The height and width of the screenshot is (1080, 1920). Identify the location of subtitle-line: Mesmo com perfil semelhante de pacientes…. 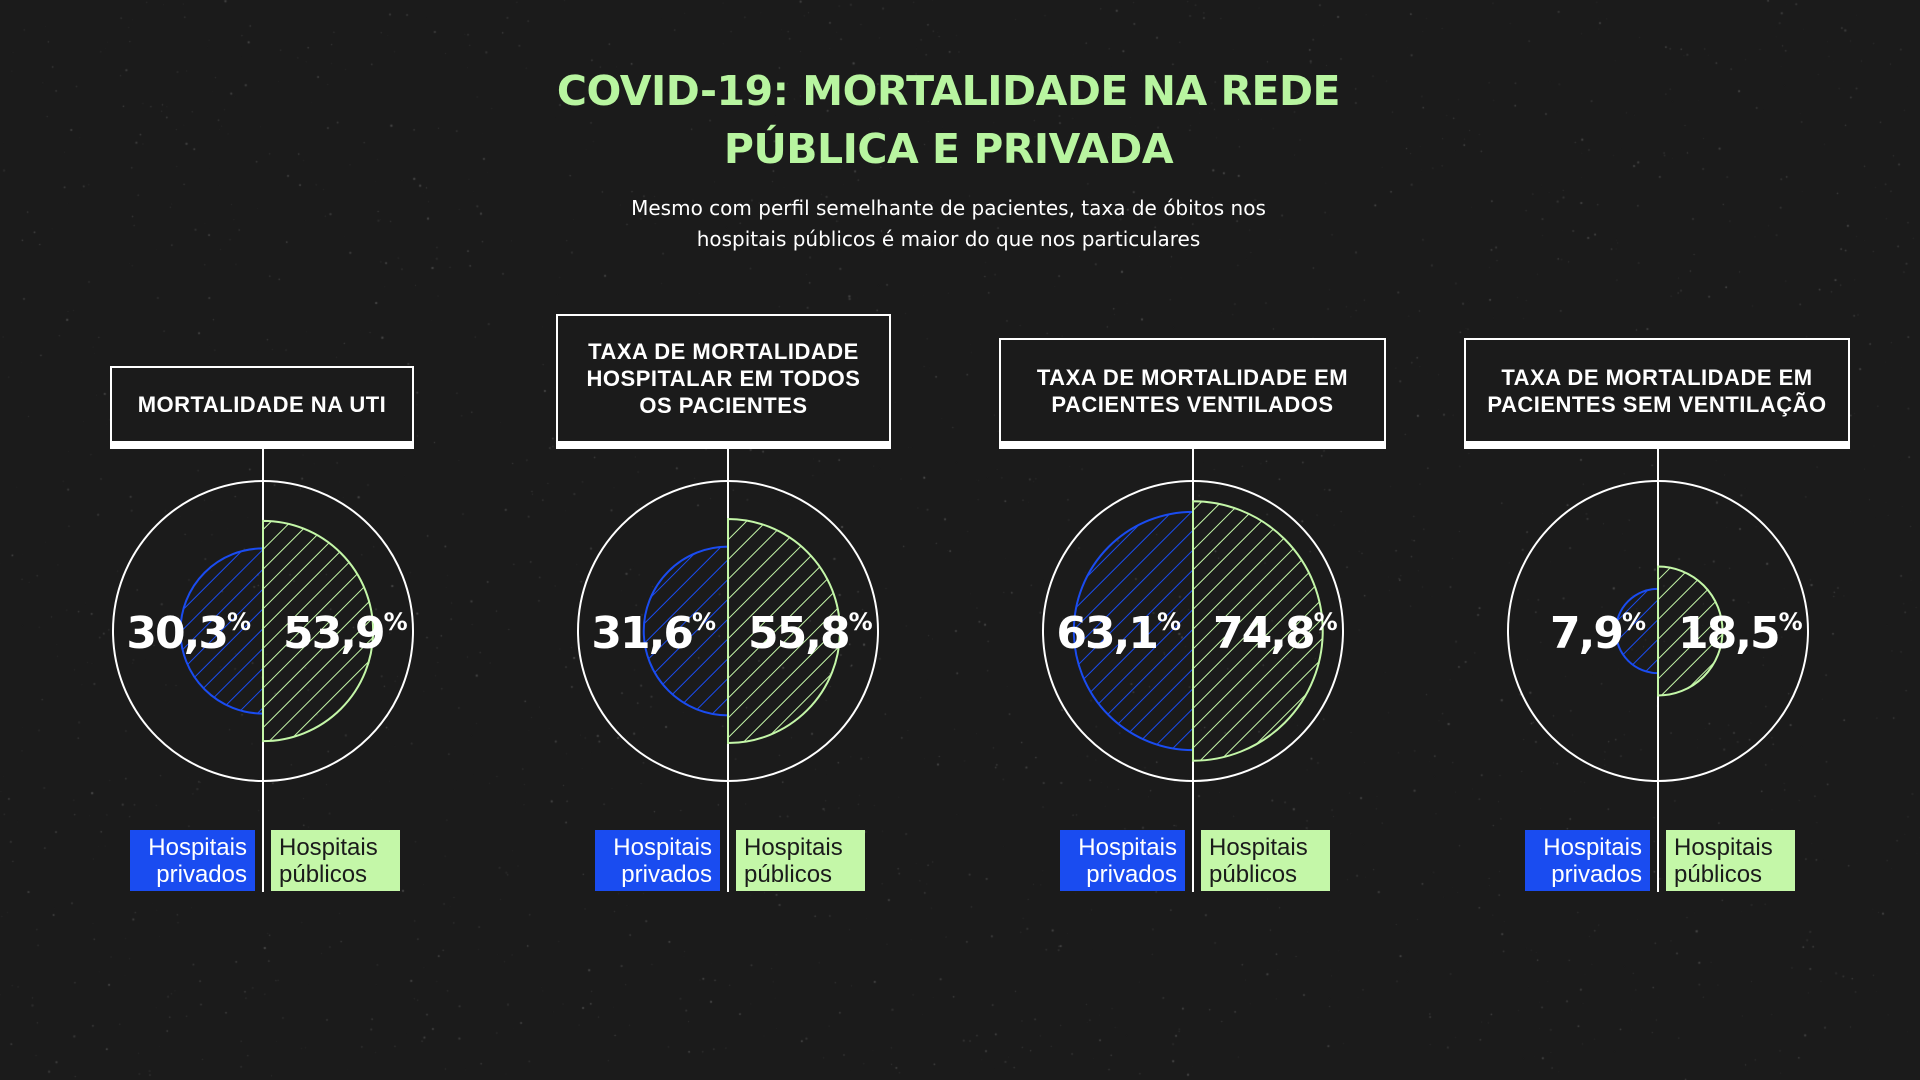
(948, 208).